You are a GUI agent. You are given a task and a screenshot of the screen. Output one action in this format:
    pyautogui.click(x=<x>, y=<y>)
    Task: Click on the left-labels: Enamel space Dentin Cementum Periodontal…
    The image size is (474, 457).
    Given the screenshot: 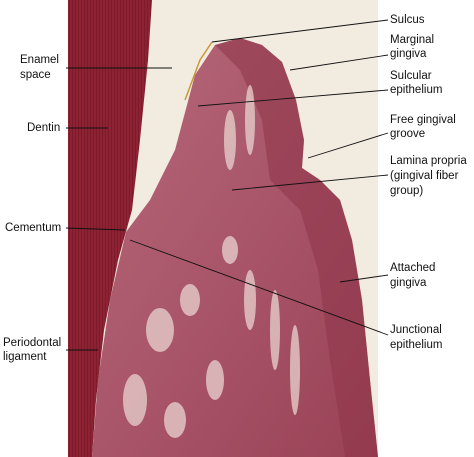 What is the action you would take?
    pyautogui.click(x=32, y=208)
    